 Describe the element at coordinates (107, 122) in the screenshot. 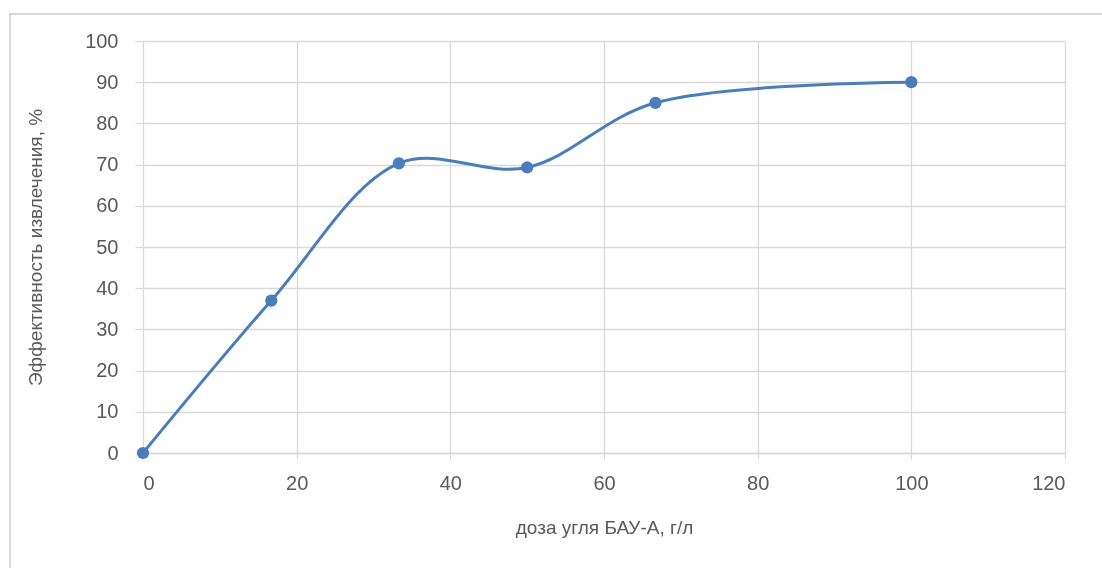

I see `y-tick-label: 80` at that location.